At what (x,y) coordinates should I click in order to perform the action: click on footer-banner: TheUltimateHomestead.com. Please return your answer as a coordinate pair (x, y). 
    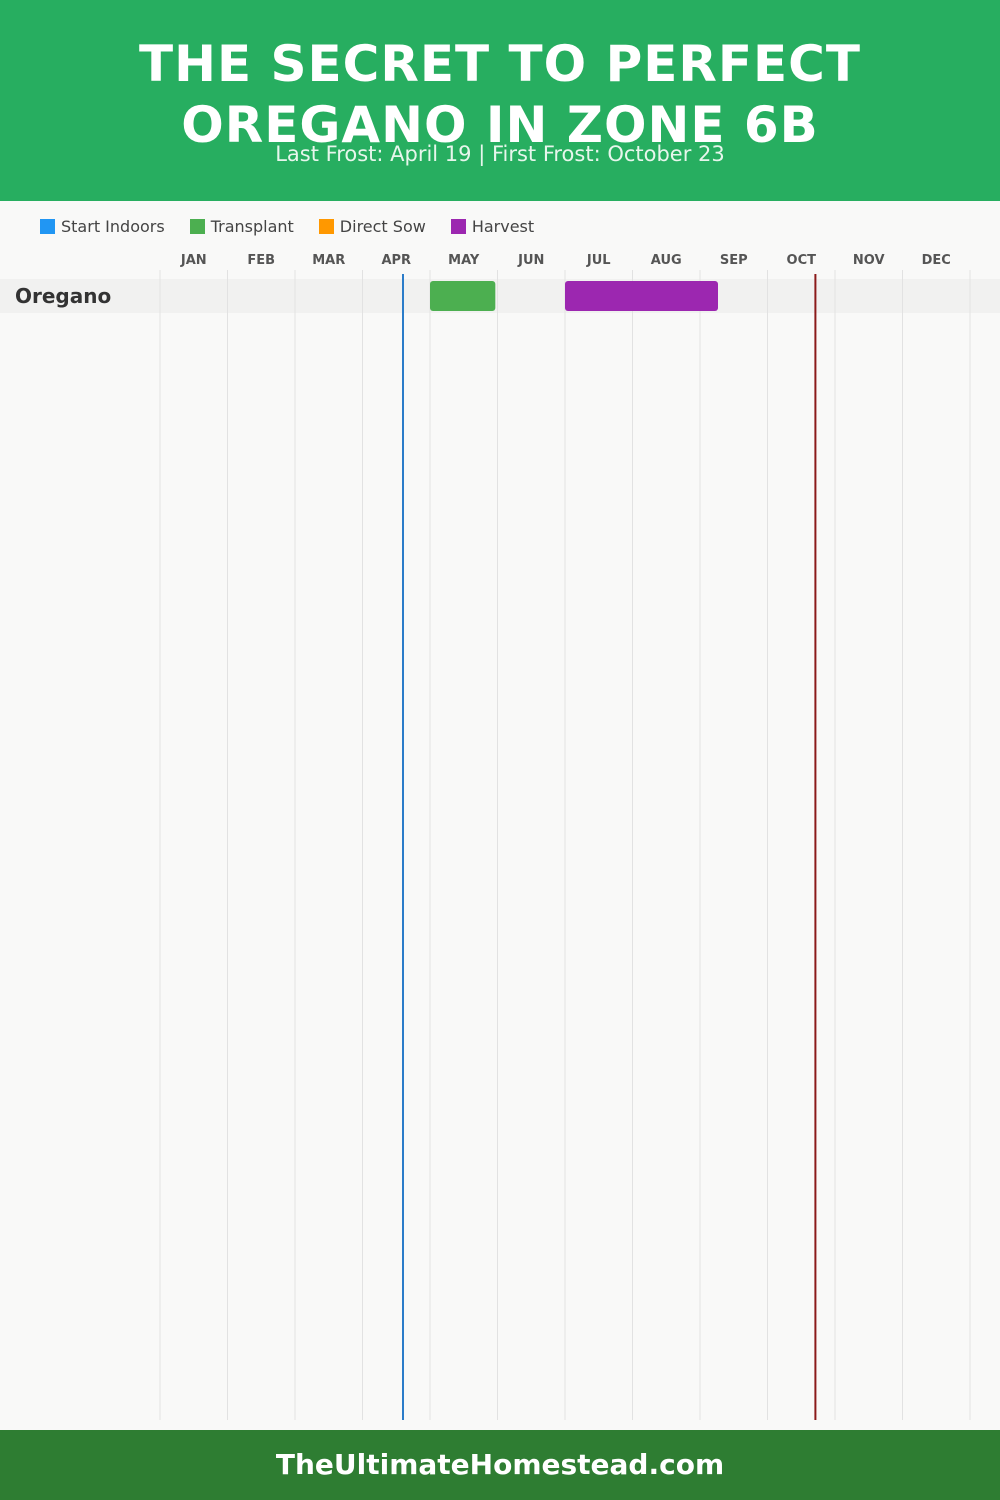
    Looking at the image, I should click on (500, 1465).